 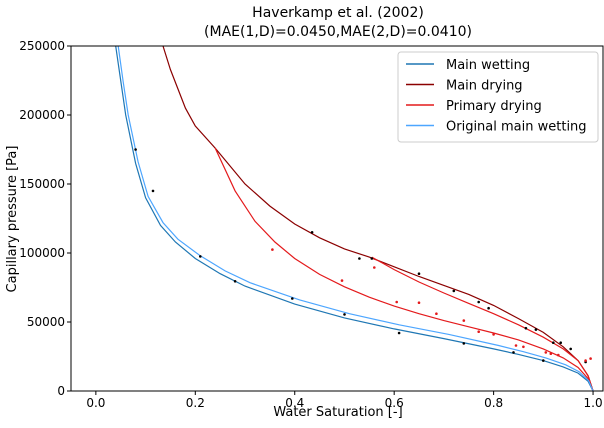 What do you see at coordinates (593, 403) in the screenshot?
I see `x-tick-label: 1.0` at bounding box center [593, 403].